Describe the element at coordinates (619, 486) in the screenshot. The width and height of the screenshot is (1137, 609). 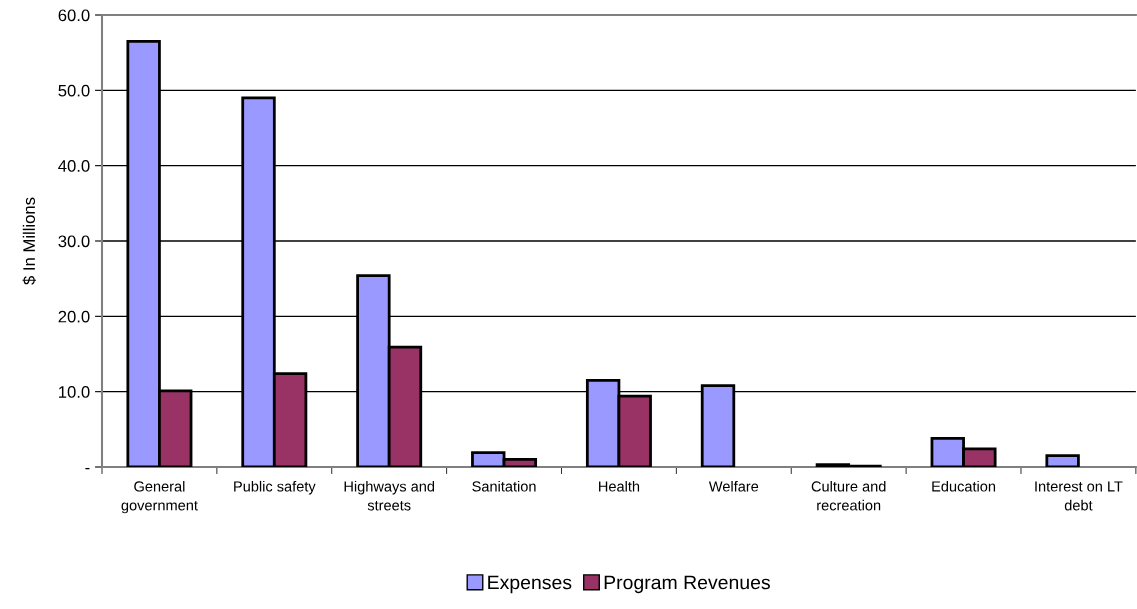
I see `x-tick-label: Health` at that location.